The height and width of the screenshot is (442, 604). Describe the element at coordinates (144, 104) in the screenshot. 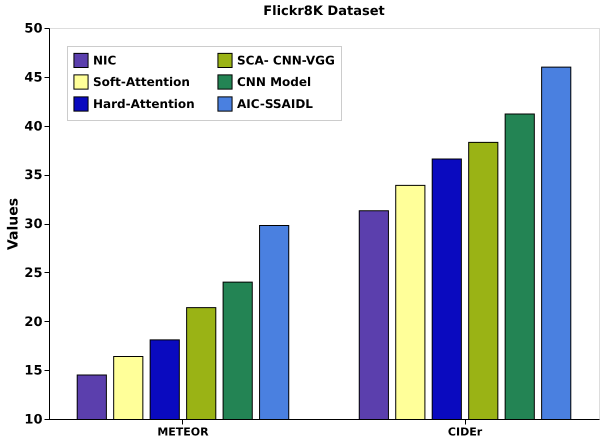

I see `legend-label: Hard-Attention` at that location.